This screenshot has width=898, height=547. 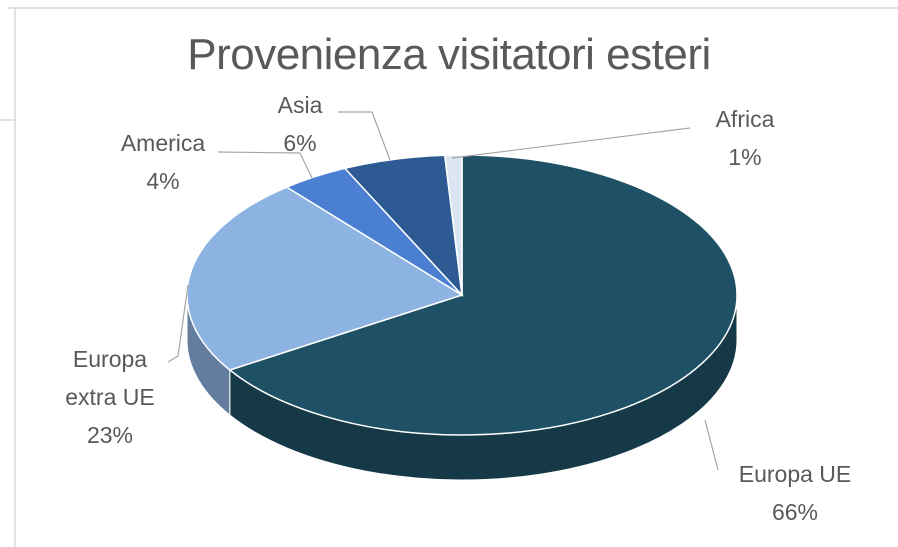 I want to click on data-label: Europa UE 66%, so click(x=795, y=493).